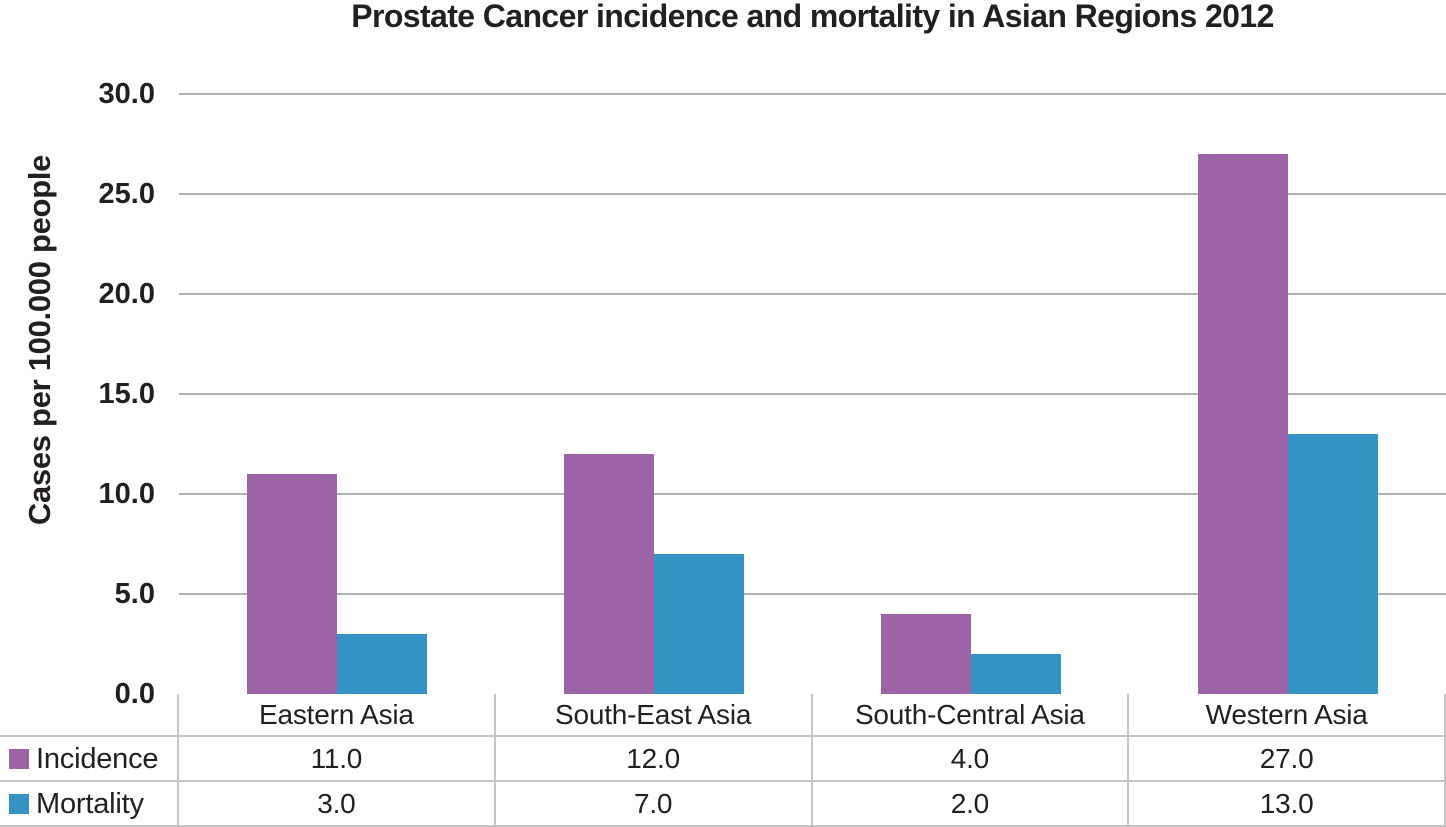  What do you see at coordinates (1287, 759) in the screenshot?
I see `value-cell: 27.0` at bounding box center [1287, 759].